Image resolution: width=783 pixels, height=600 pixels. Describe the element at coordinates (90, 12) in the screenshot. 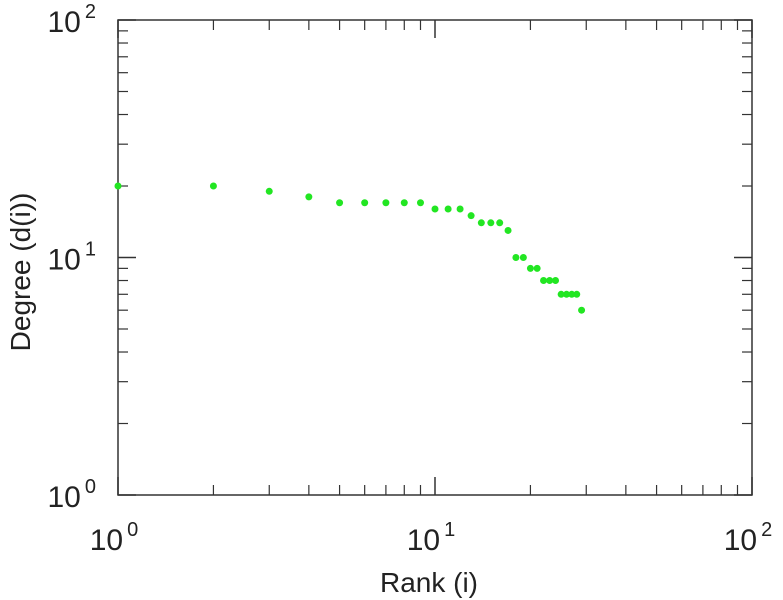

I see `y-tick-exponent: 2` at that location.